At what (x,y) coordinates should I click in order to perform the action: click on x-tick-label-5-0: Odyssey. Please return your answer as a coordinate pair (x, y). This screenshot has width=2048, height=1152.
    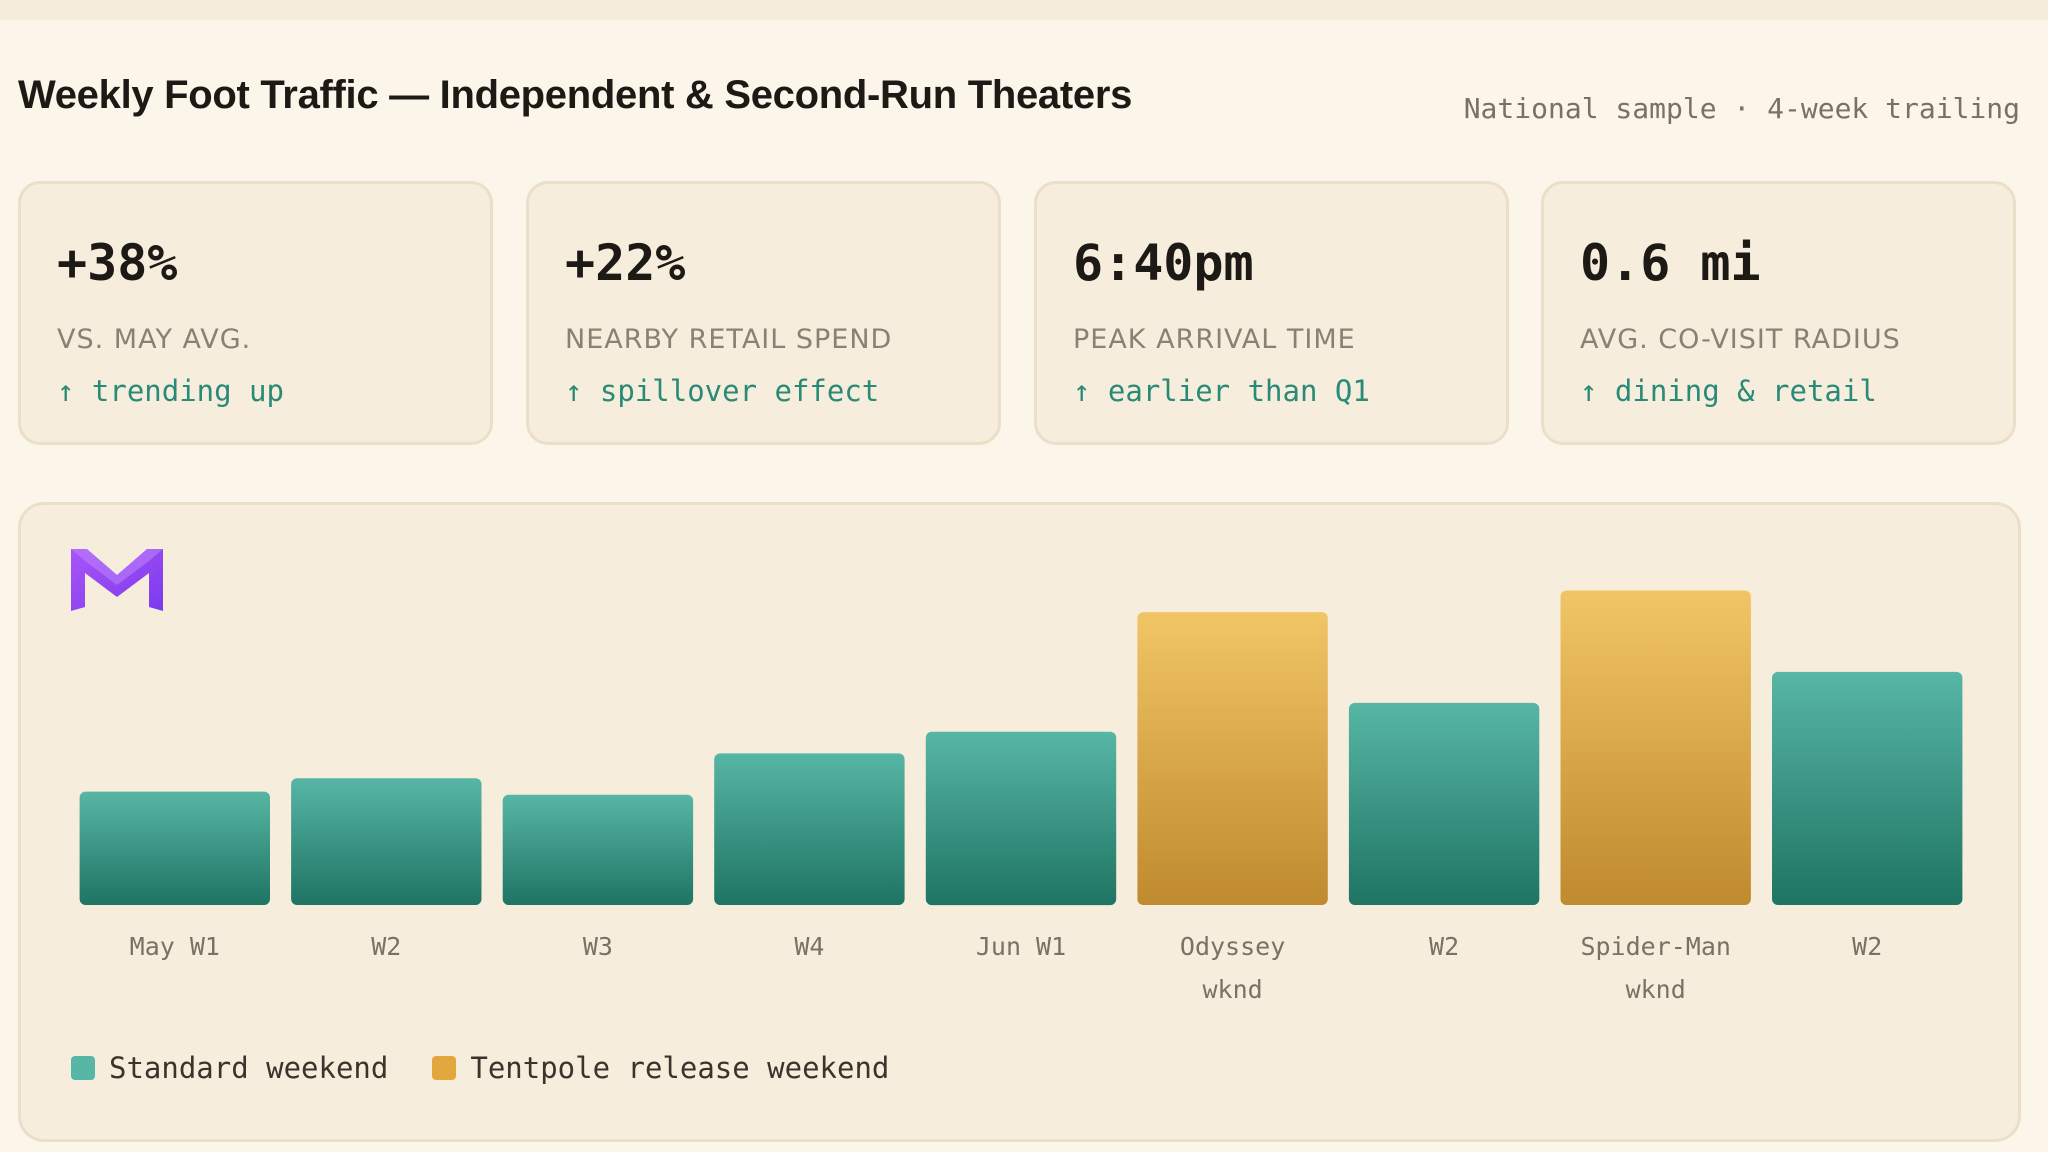
    Looking at the image, I should click on (1232, 946).